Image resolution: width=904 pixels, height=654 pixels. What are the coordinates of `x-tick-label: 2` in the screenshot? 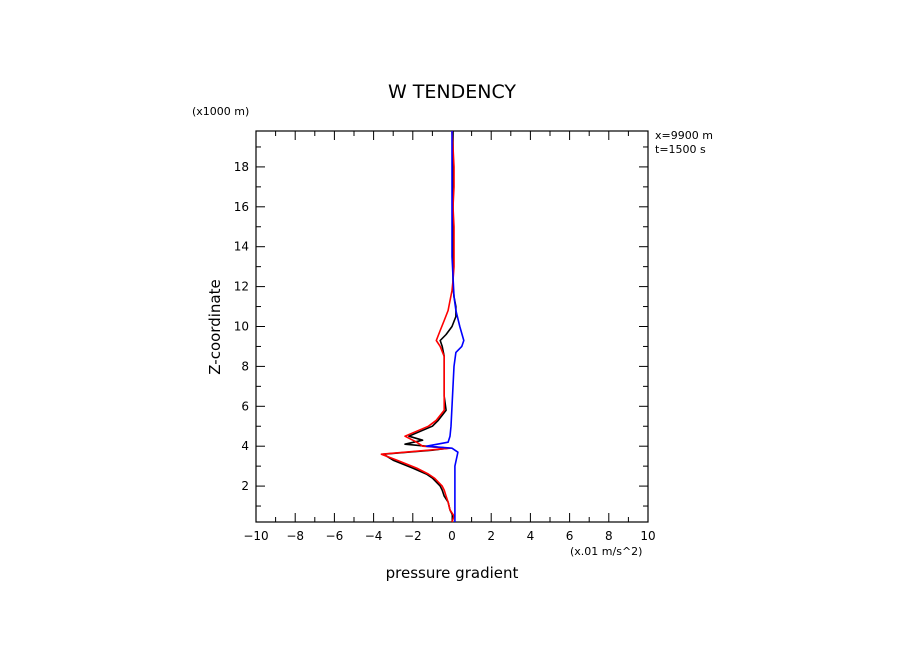 It's located at (491, 536).